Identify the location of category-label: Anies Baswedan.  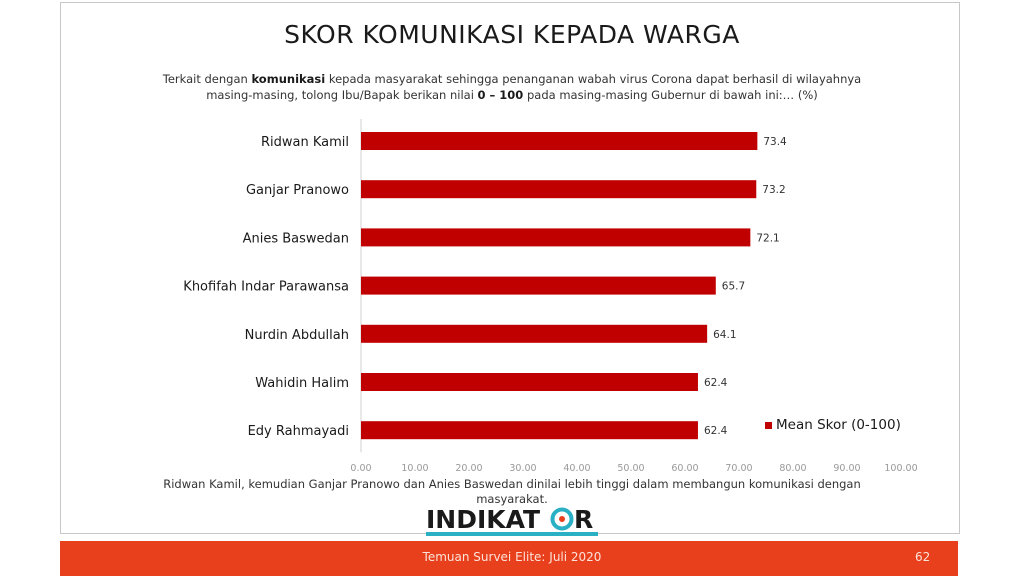
(296, 238).